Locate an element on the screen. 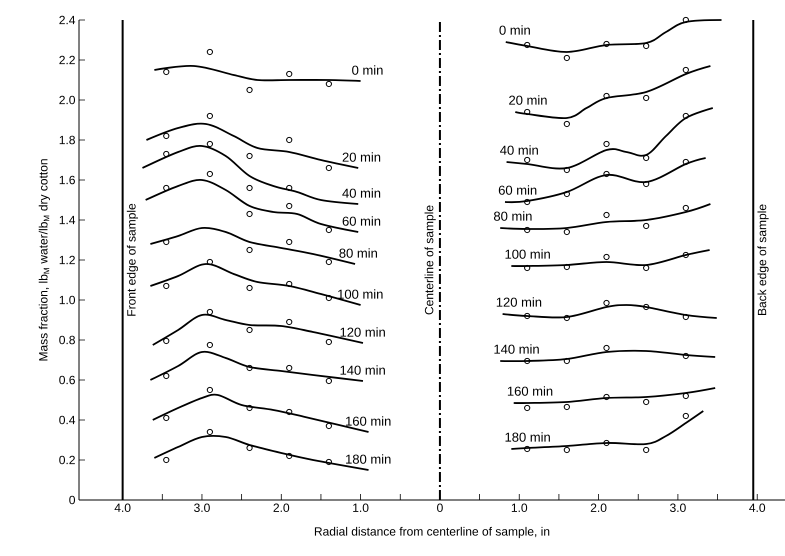  y-tick-label: 2.0 is located at coordinates (67, 100).